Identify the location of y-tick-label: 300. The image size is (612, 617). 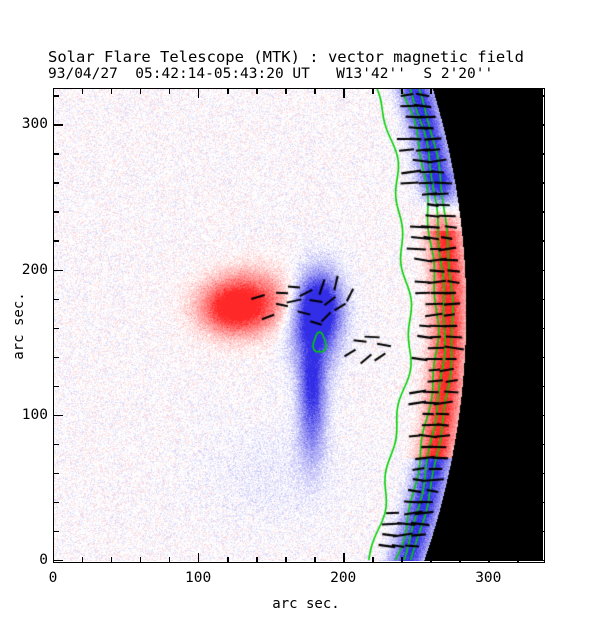
(34, 124).